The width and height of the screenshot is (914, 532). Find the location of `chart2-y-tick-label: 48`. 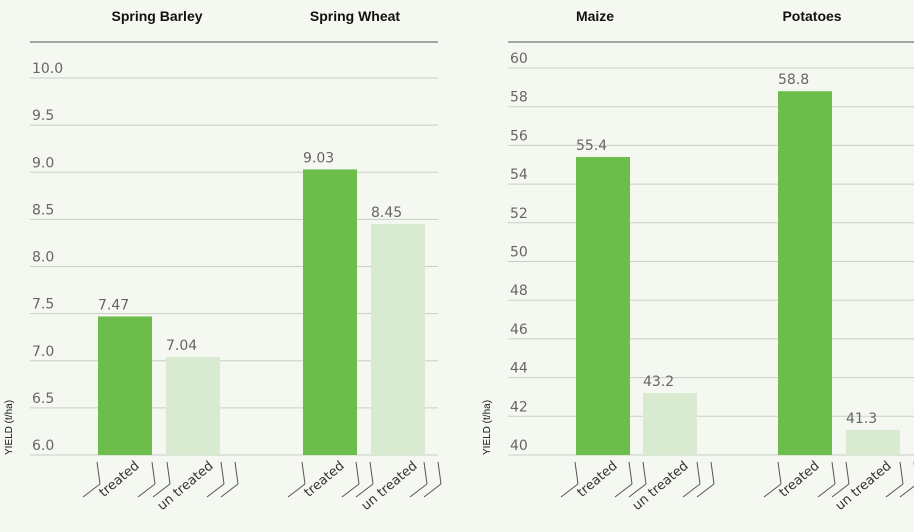

chart2-y-tick-label: 48 is located at coordinates (519, 291).